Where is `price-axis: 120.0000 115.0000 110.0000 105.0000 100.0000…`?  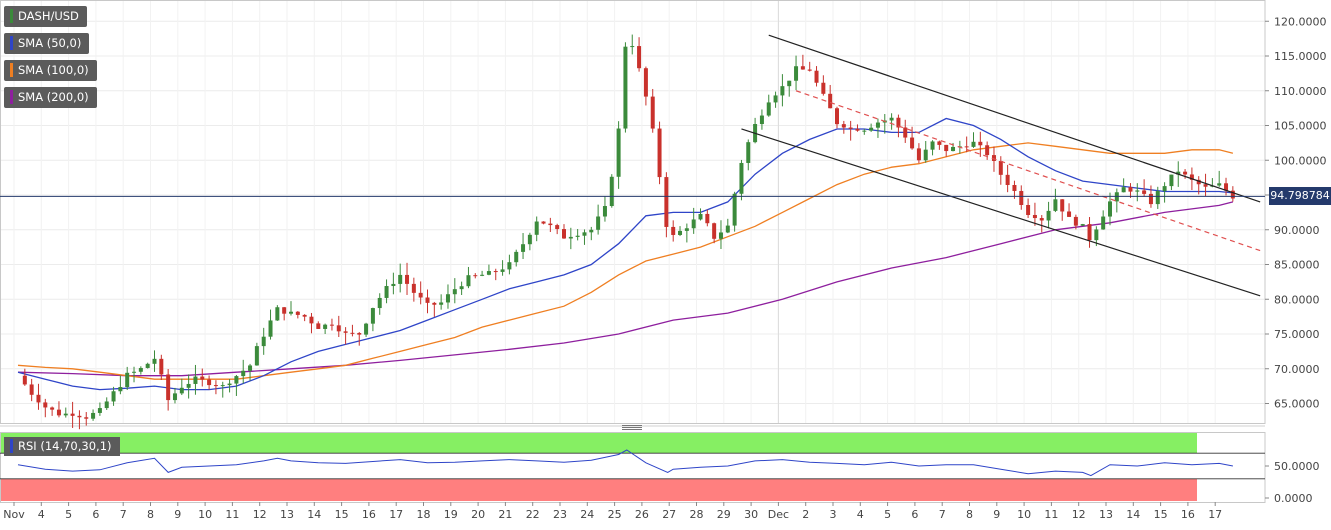 price-axis: 120.0000 115.0000 110.0000 105.0000 100.0000… is located at coordinates (1296, 260).